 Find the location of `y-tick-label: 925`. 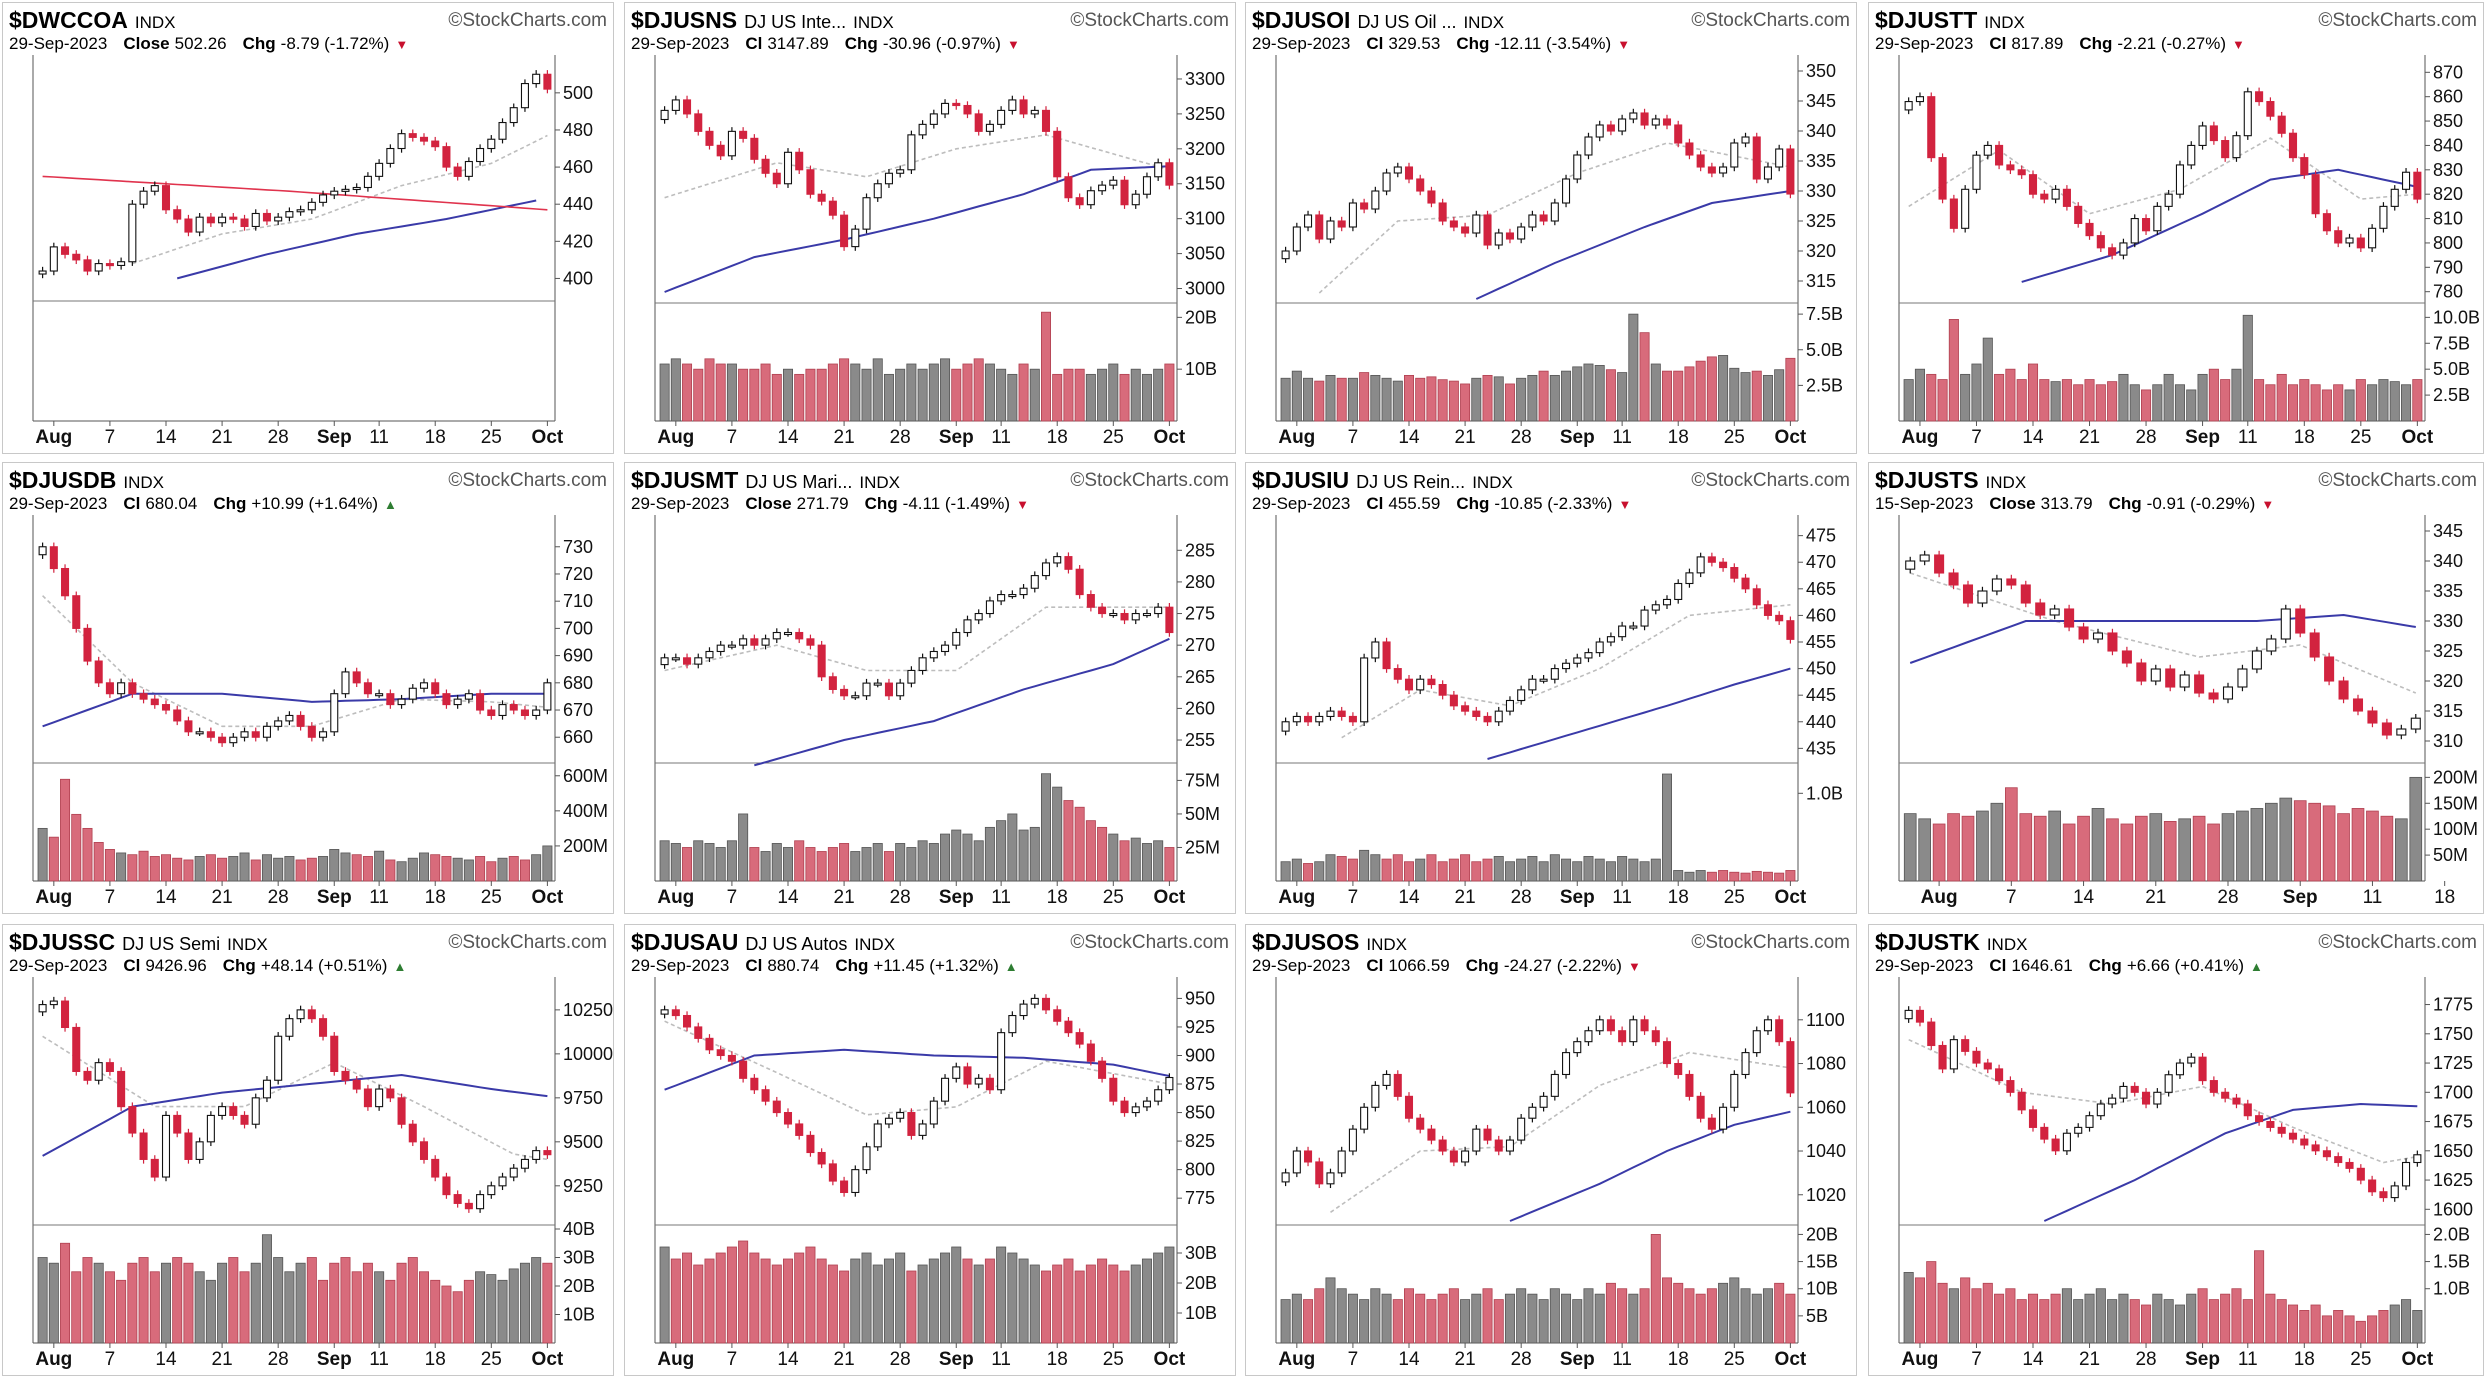

y-tick-label: 925 is located at coordinates (1200, 1027).